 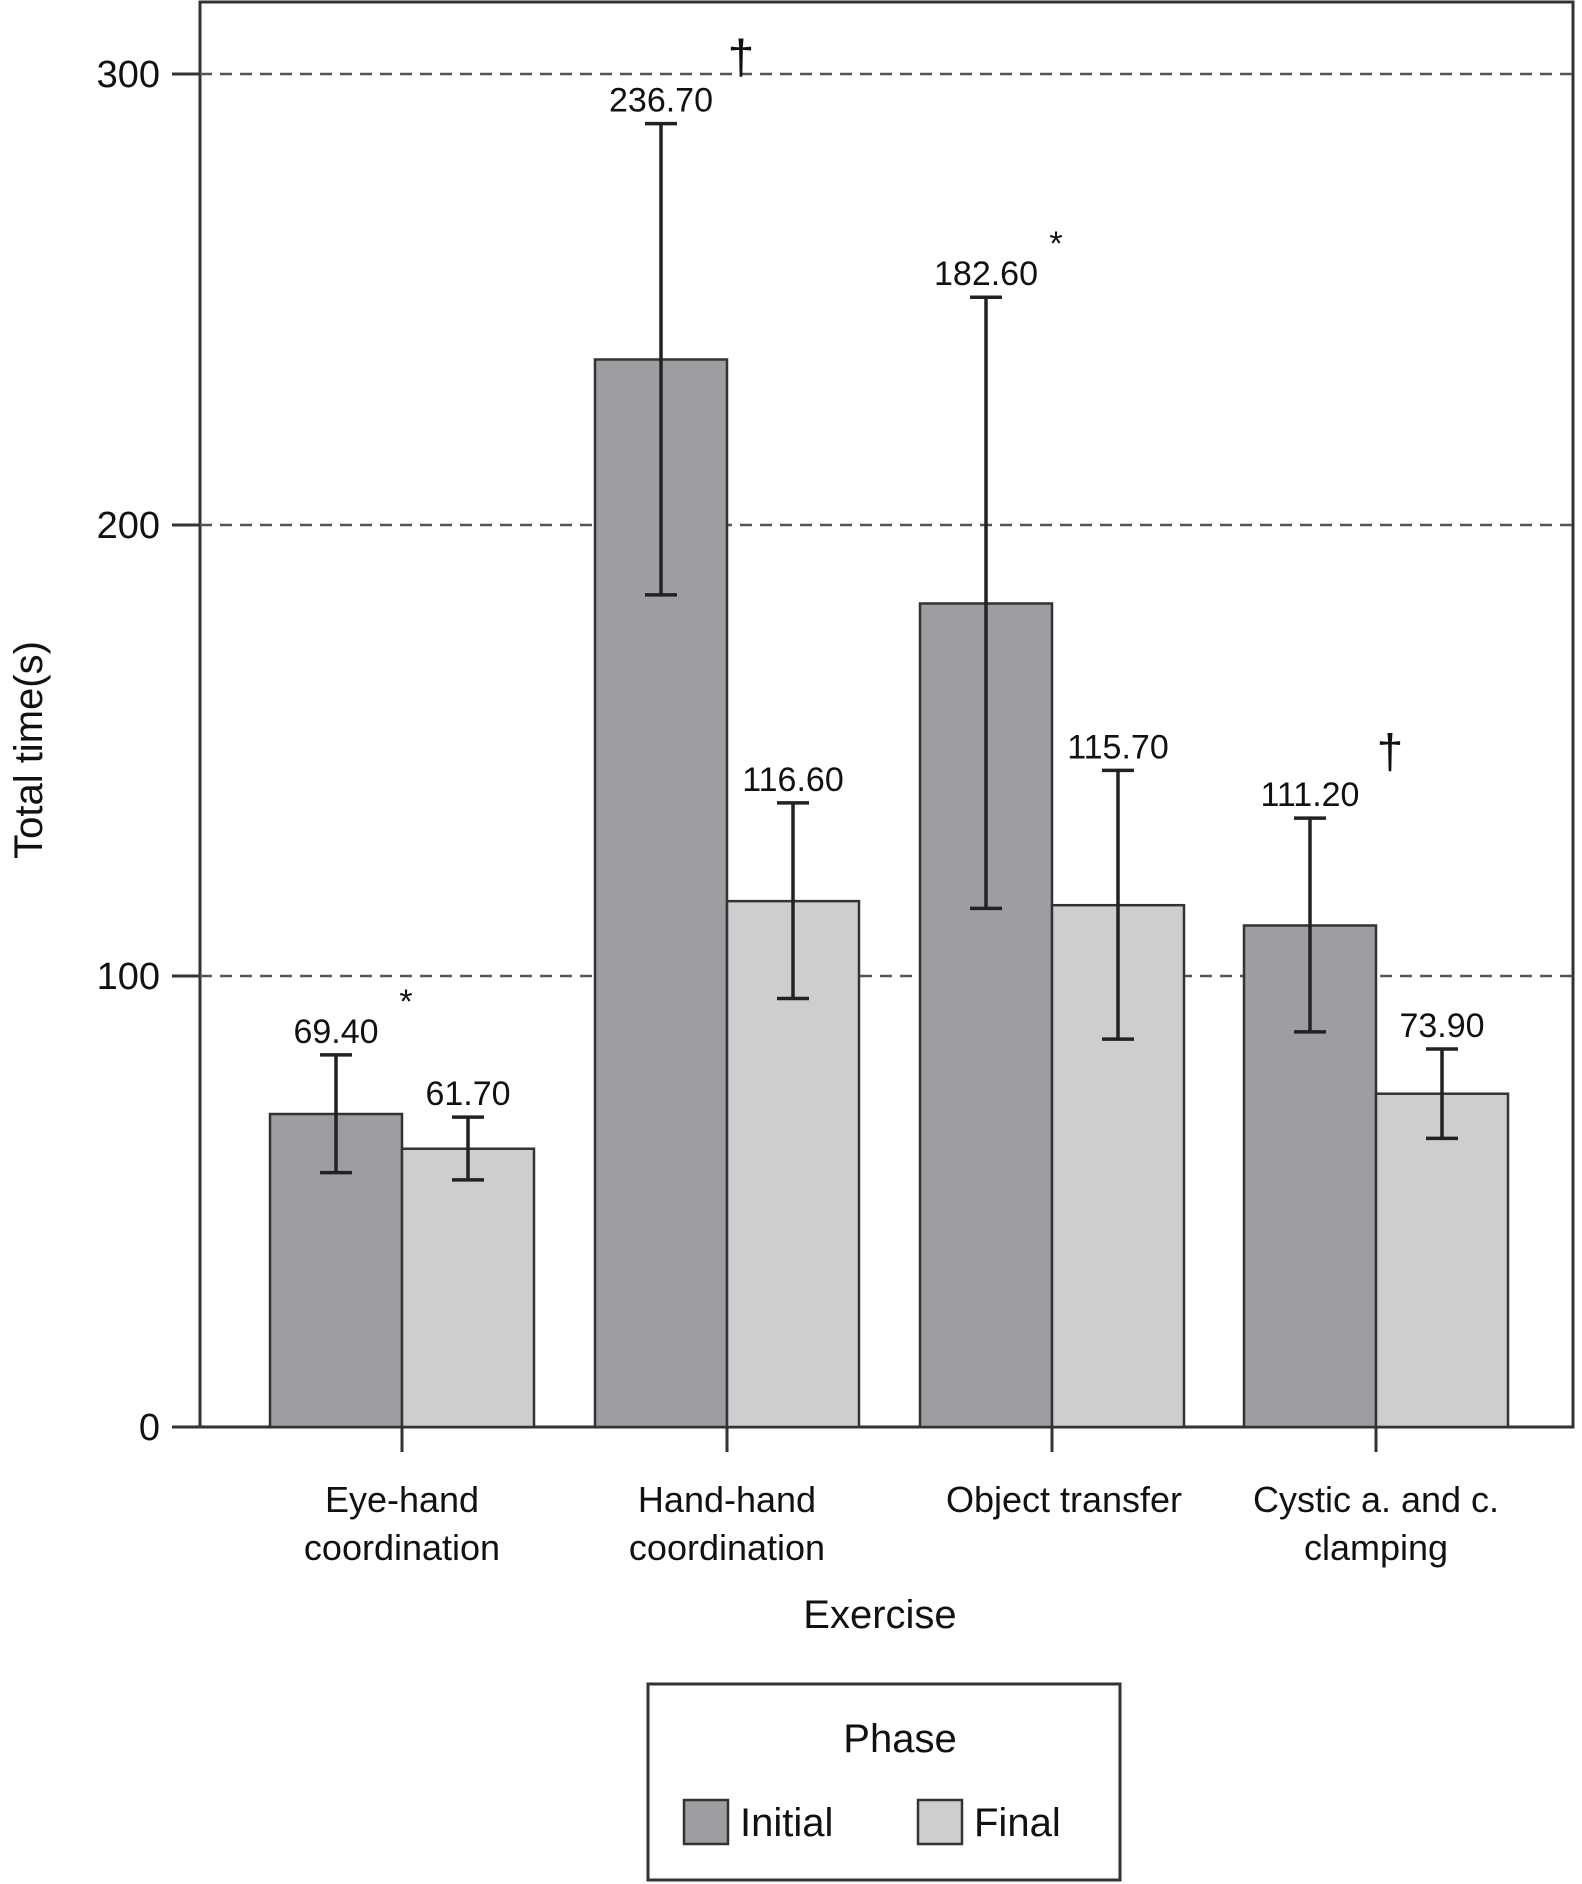 I want to click on data-label: 116.60, so click(x=792, y=780).